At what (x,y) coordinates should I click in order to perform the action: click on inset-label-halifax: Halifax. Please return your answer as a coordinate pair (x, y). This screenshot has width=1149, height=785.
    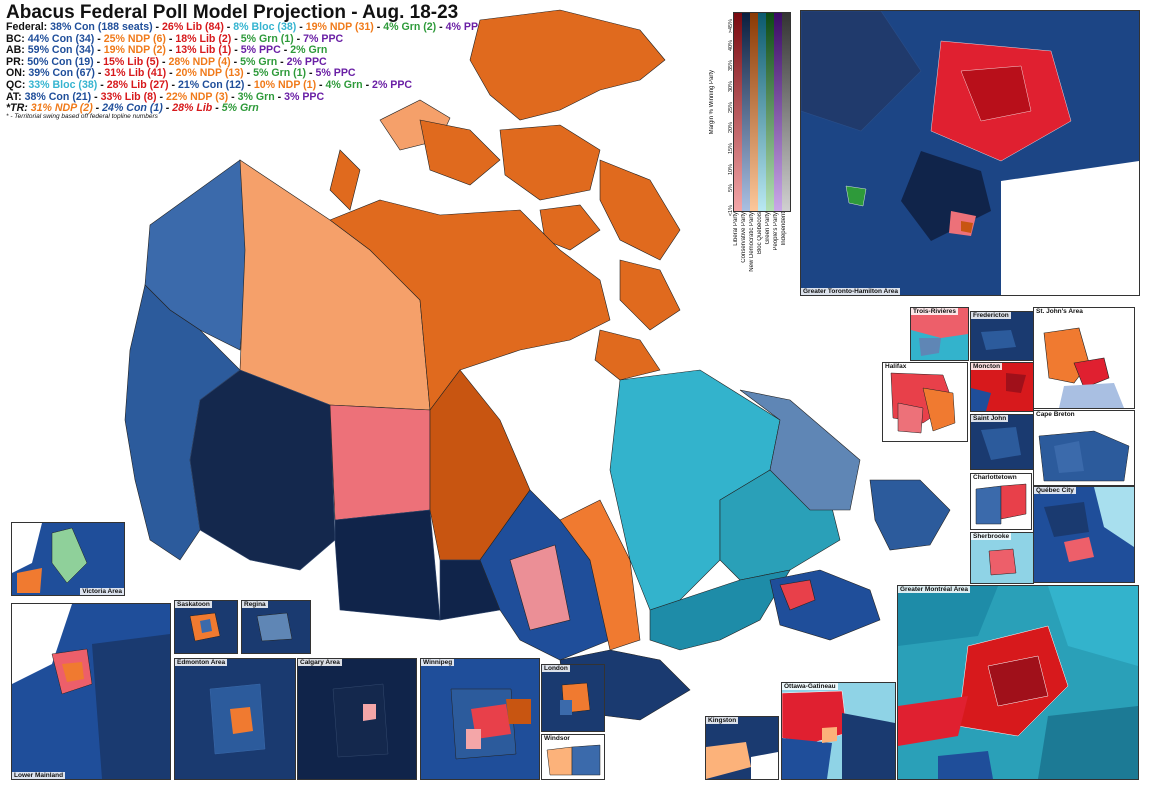
    Looking at the image, I should click on (896, 366).